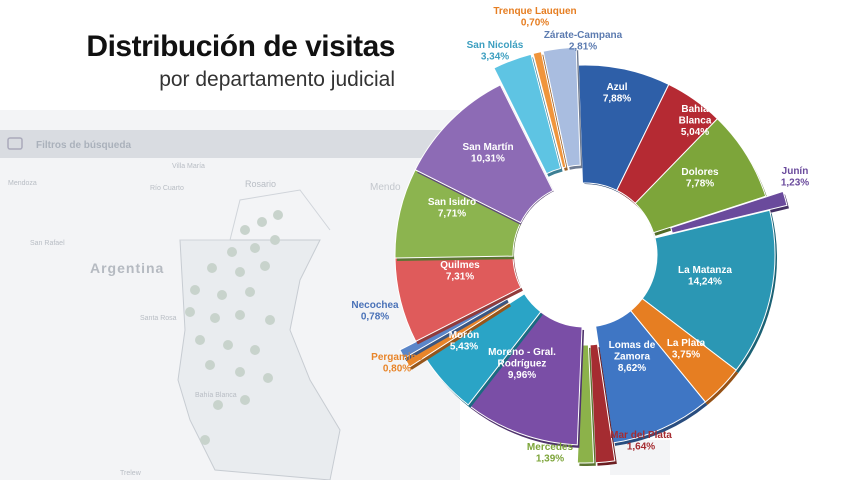  I want to click on slice-label-mercedes: Mercedes 1,39%, so click(550, 453).